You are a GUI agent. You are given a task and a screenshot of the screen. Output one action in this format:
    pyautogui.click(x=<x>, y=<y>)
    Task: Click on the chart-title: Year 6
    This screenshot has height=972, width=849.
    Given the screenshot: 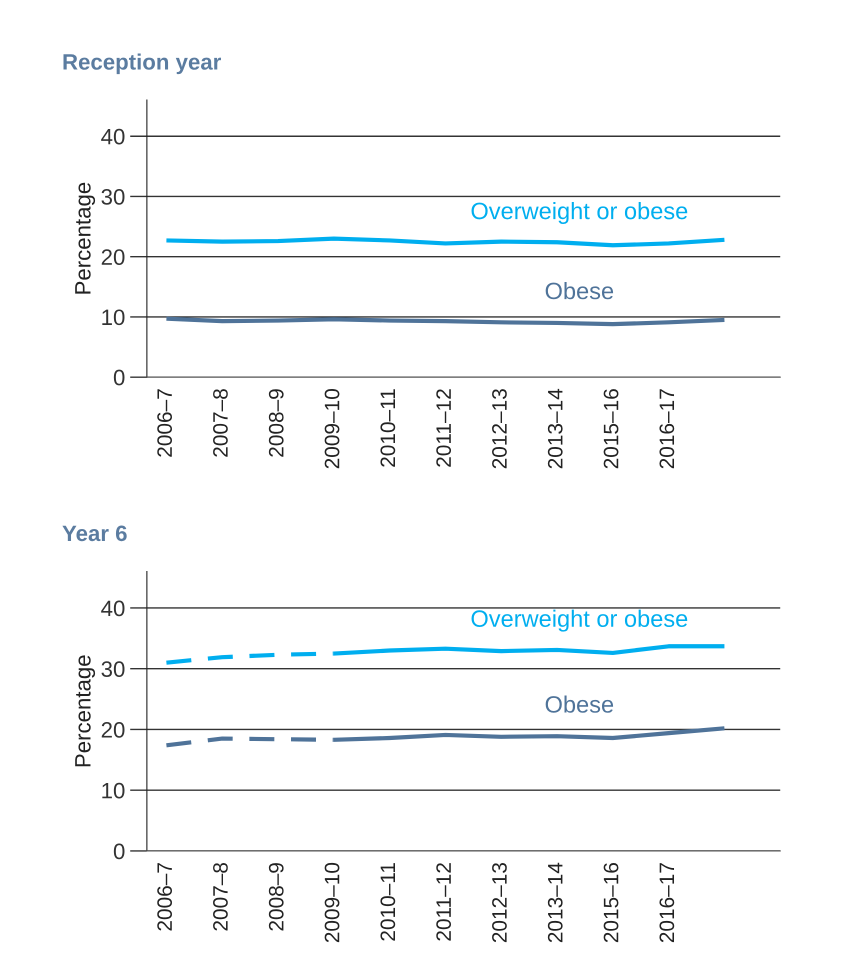 What is the action you would take?
    pyautogui.click(x=94, y=533)
    